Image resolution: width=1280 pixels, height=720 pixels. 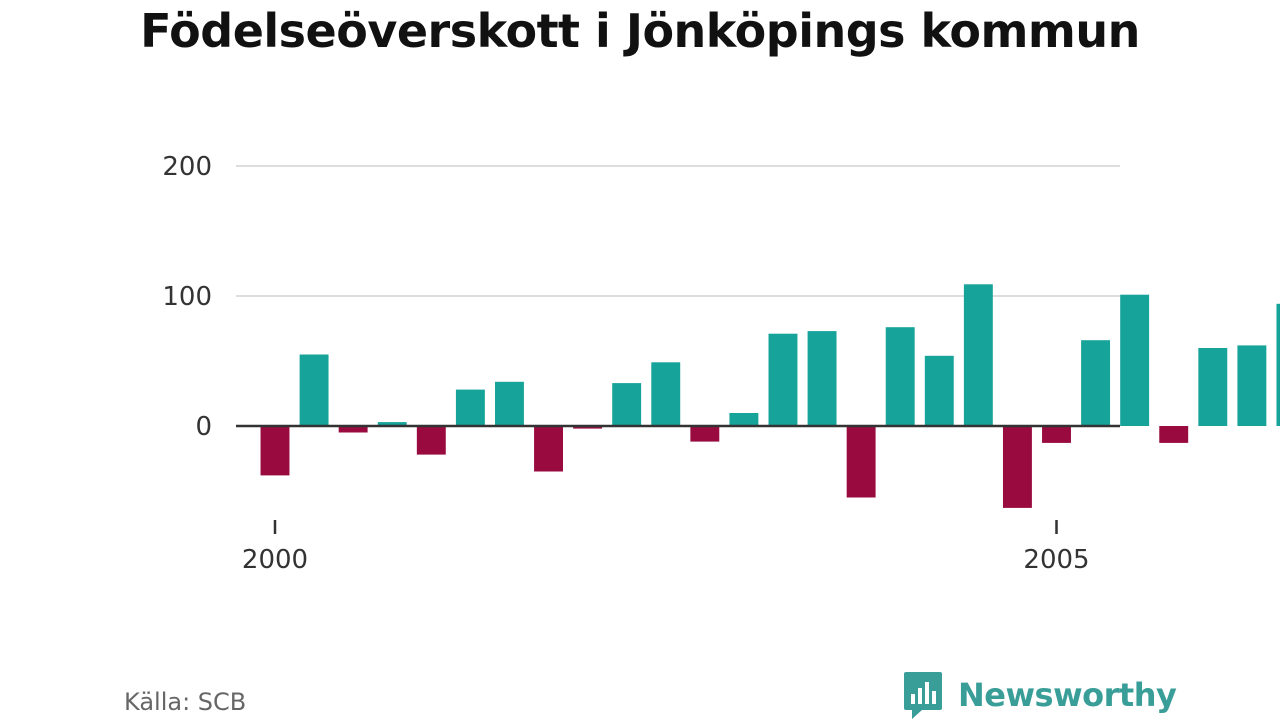 What do you see at coordinates (187, 297) in the screenshot?
I see `y-tick-label-100: 100` at bounding box center [187, 297].